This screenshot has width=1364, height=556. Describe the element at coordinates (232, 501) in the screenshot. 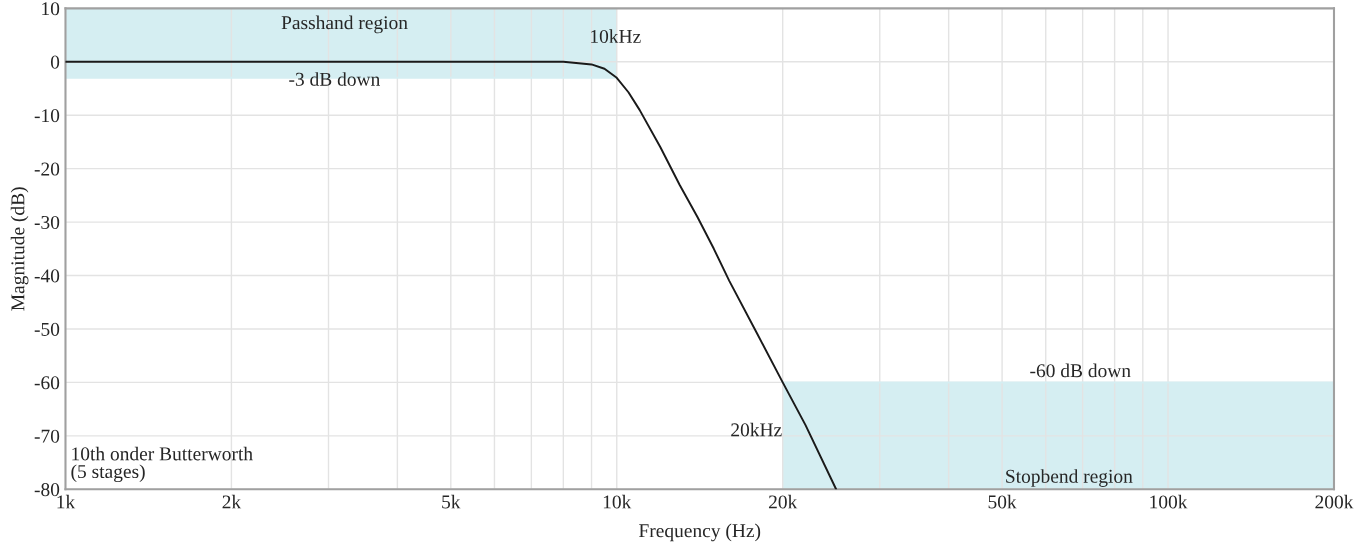

I see `x-tick-label: 2k` at that location.